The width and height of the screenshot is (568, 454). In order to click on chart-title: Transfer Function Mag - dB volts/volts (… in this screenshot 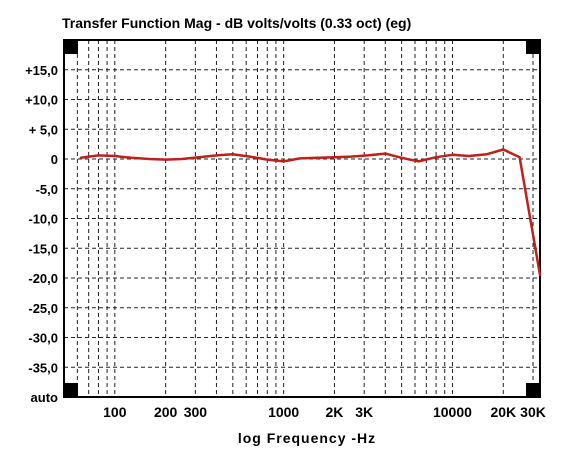, I will do `click(236, 23)`.